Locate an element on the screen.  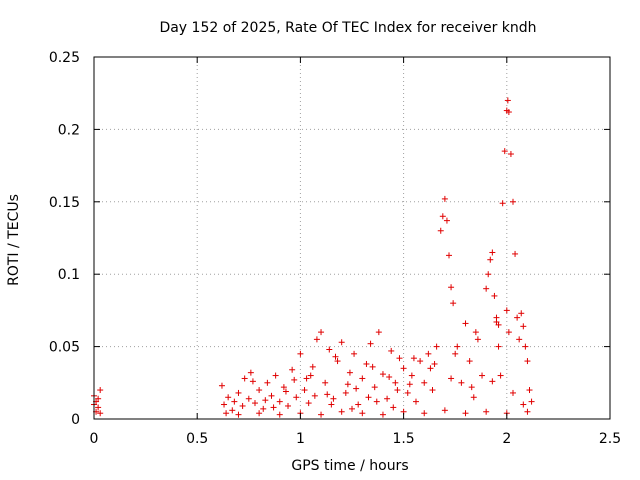
y-tick-label: 0.2 is located at coordinates (69, 130).